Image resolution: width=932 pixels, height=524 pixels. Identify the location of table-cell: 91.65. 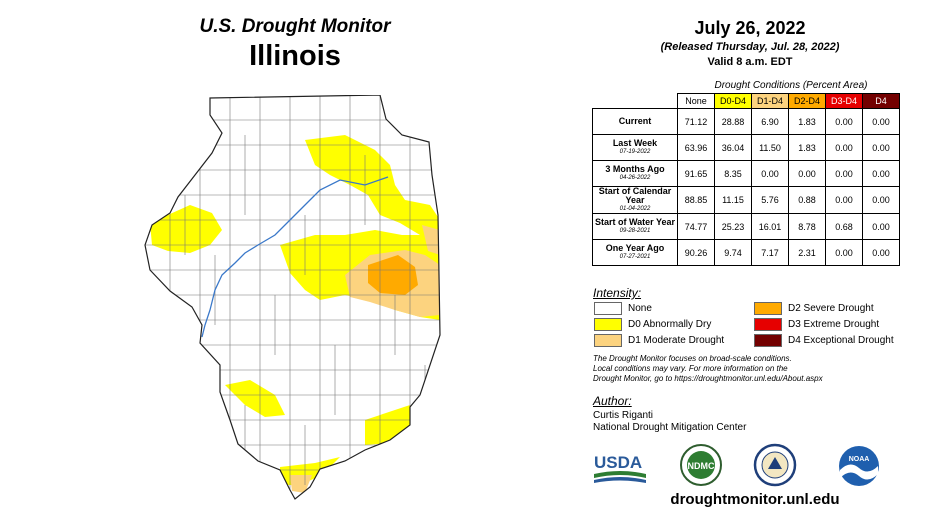
(696, 173).